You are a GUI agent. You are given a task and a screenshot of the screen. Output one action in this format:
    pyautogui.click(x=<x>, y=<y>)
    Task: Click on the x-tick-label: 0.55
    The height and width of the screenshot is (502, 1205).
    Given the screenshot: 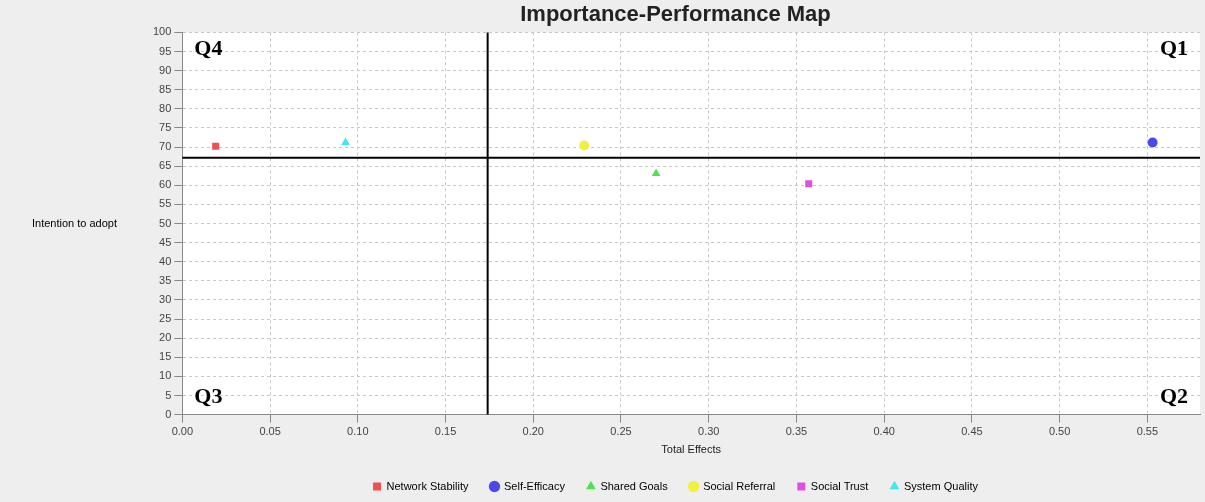 What is the action you would take?
    pyautogui.click(x=1147, y=431)
    